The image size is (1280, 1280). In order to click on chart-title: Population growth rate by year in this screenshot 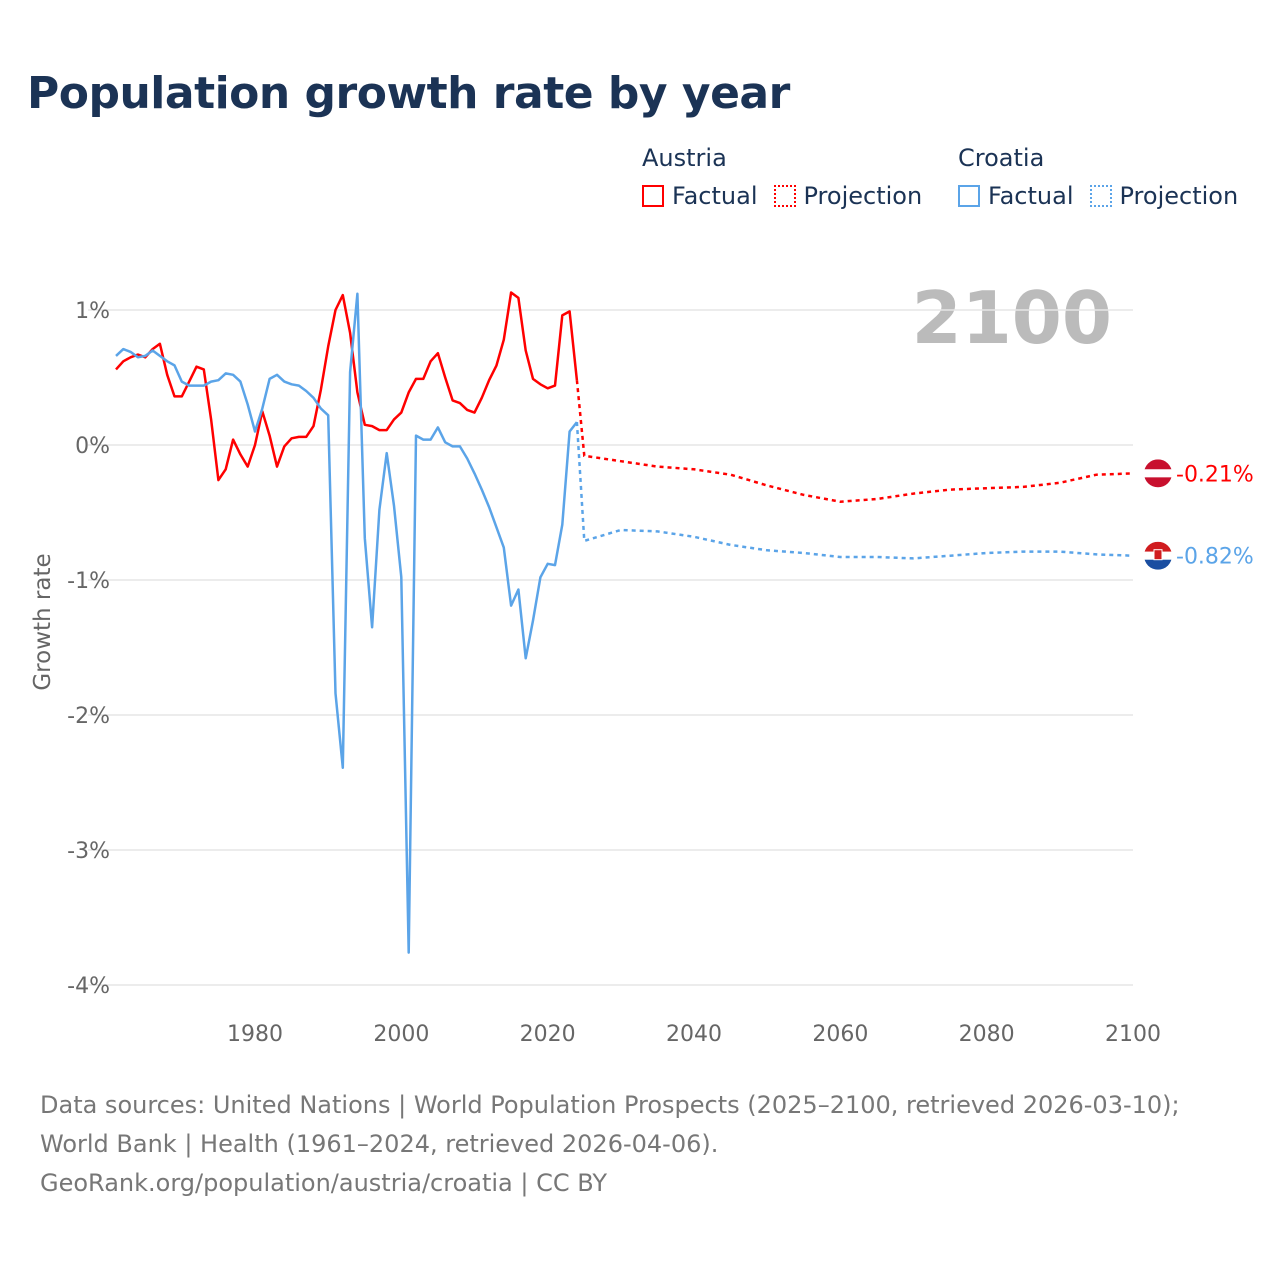, I will do `click(408, 93)`.